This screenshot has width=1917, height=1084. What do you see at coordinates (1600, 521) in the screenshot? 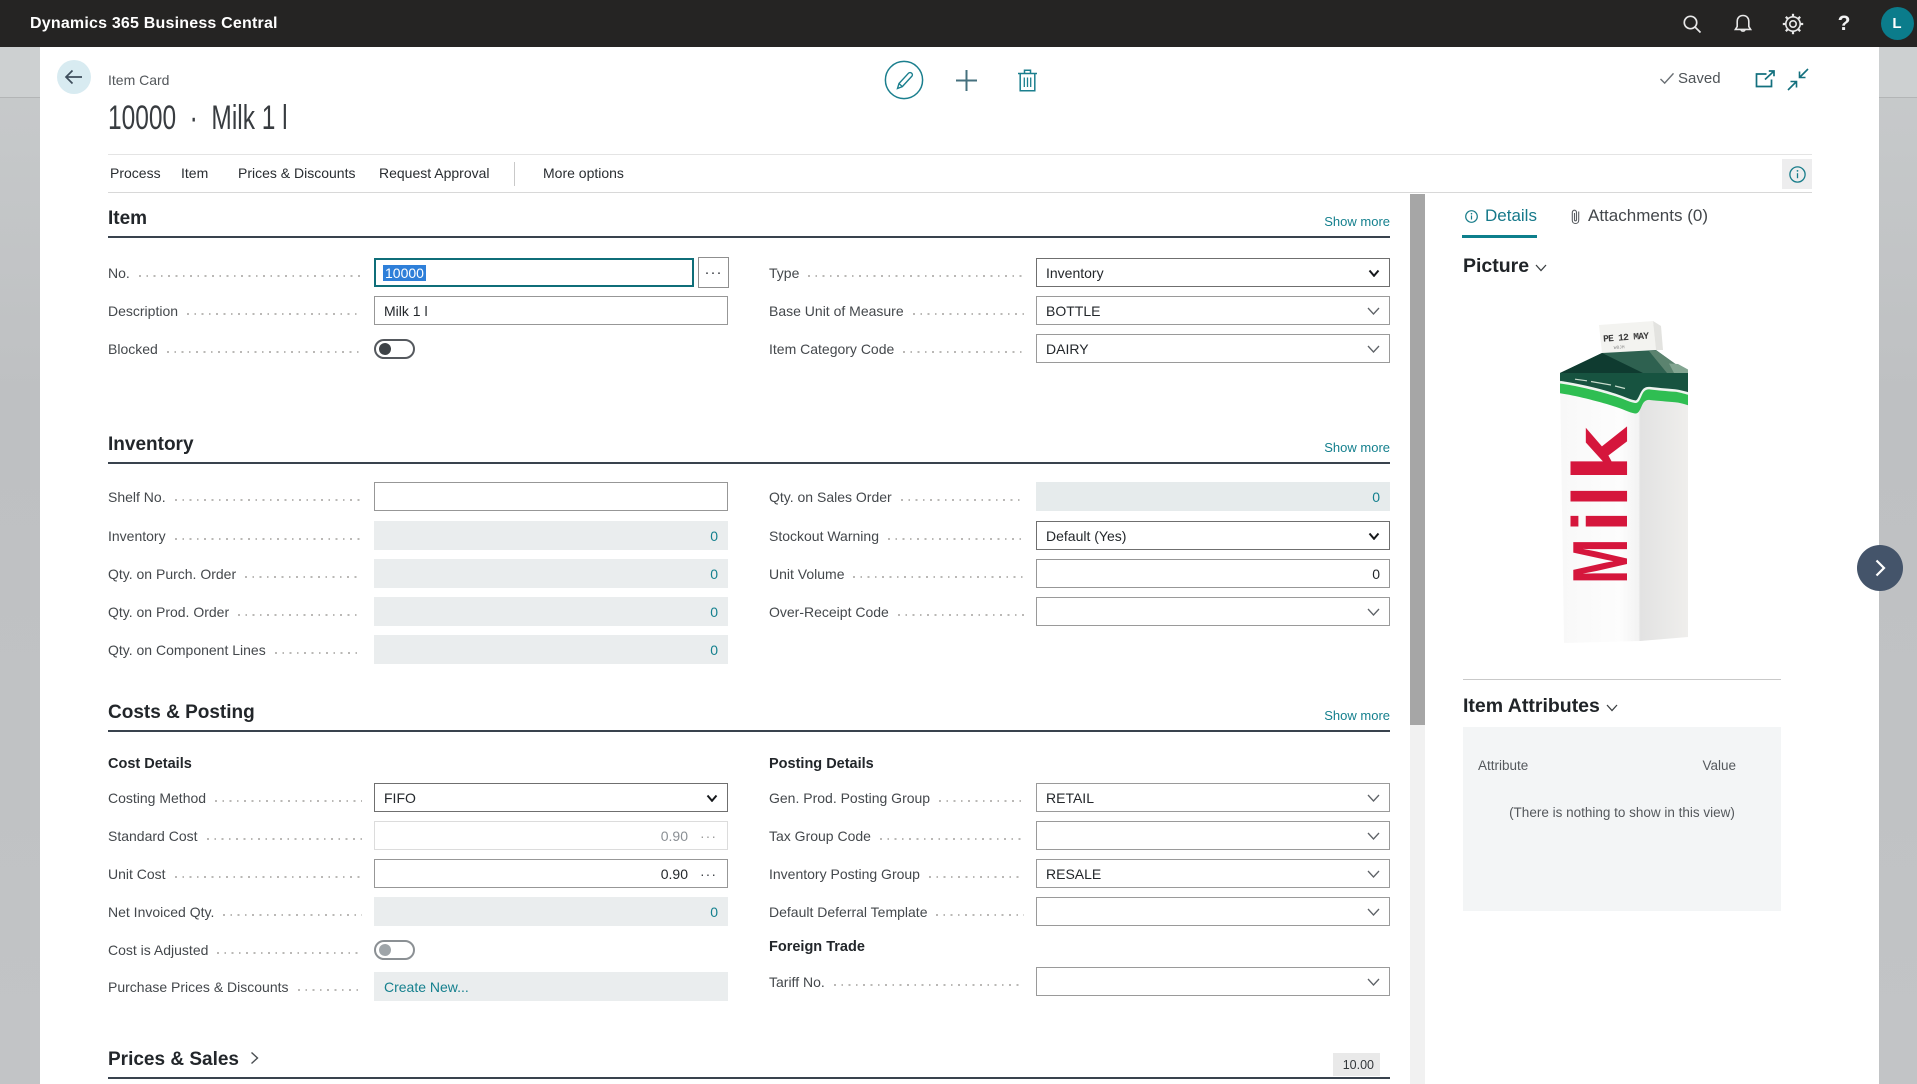
I see `svg-text: i` at bounding box center [1600, 521].